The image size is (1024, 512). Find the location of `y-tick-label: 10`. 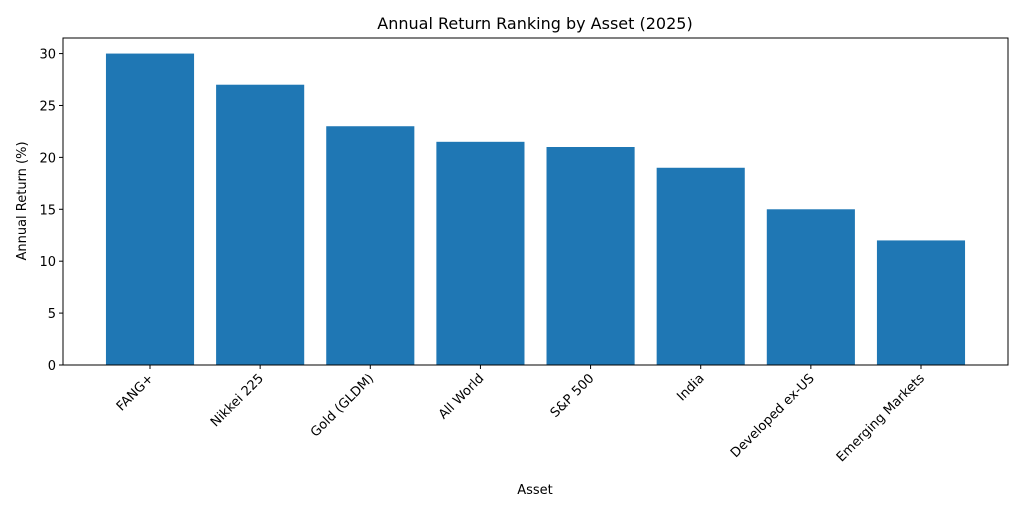

y-tick-label: 10 is located at coordinates (47, 262).